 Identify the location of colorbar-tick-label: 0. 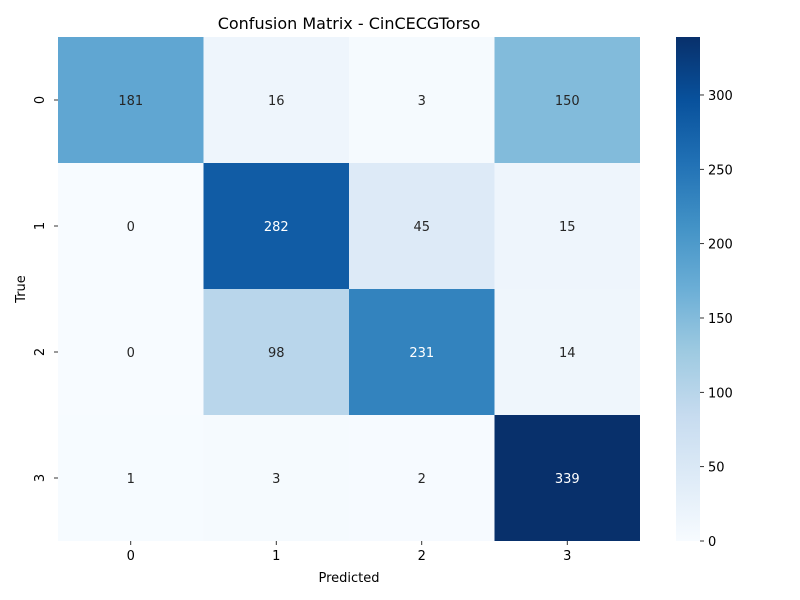
(712, 542).